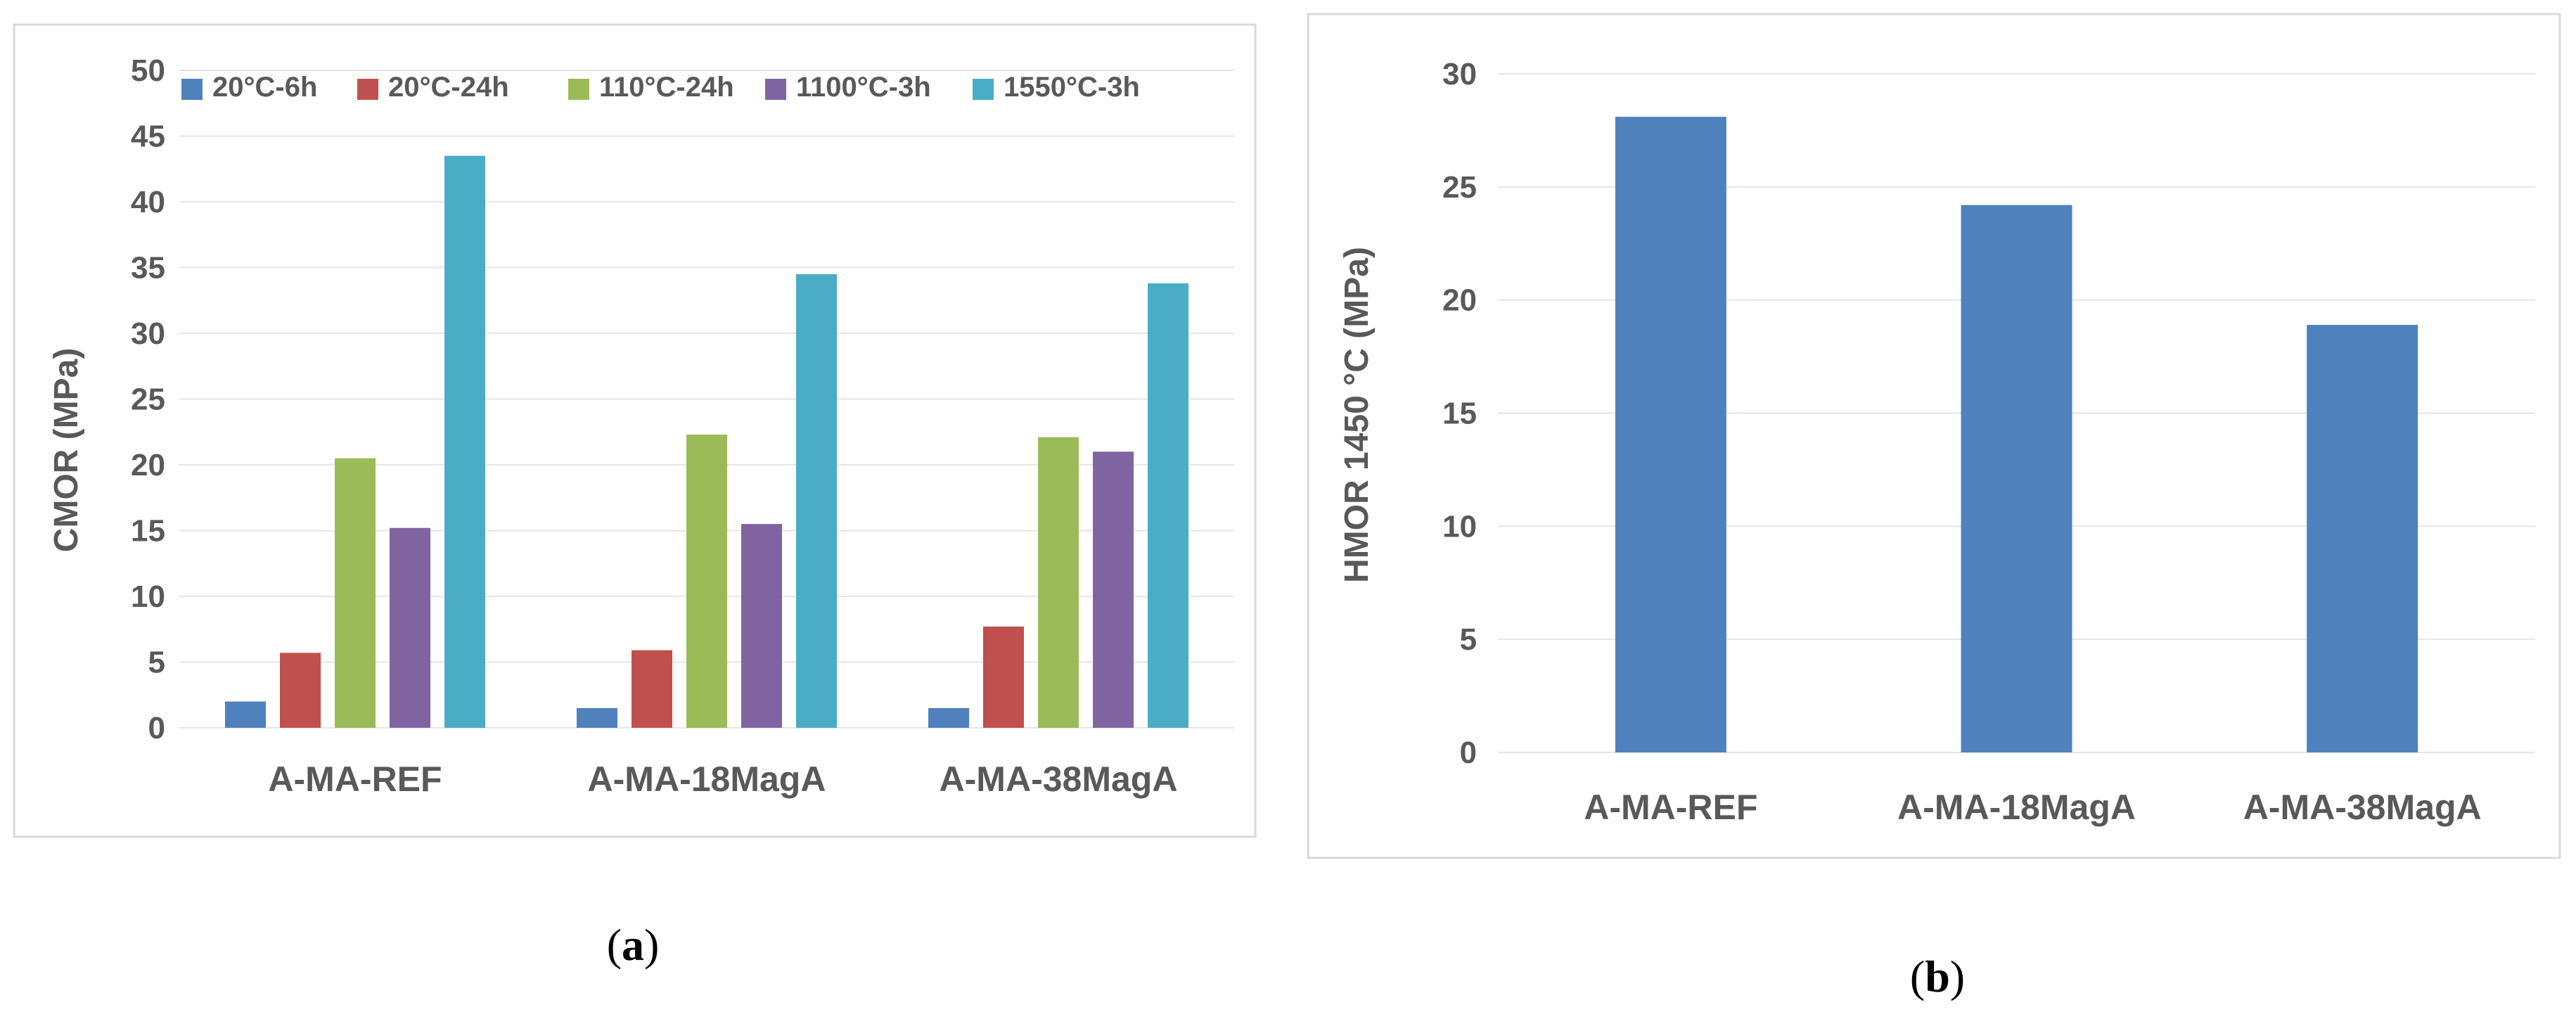 Image resolution: width=2576 pixels, height=1014 pixels. What do you see at coordinates (148, 70) in the screenshot?
I see `panel-a-y-tick-label: 50` at bounding box center [148, 70].